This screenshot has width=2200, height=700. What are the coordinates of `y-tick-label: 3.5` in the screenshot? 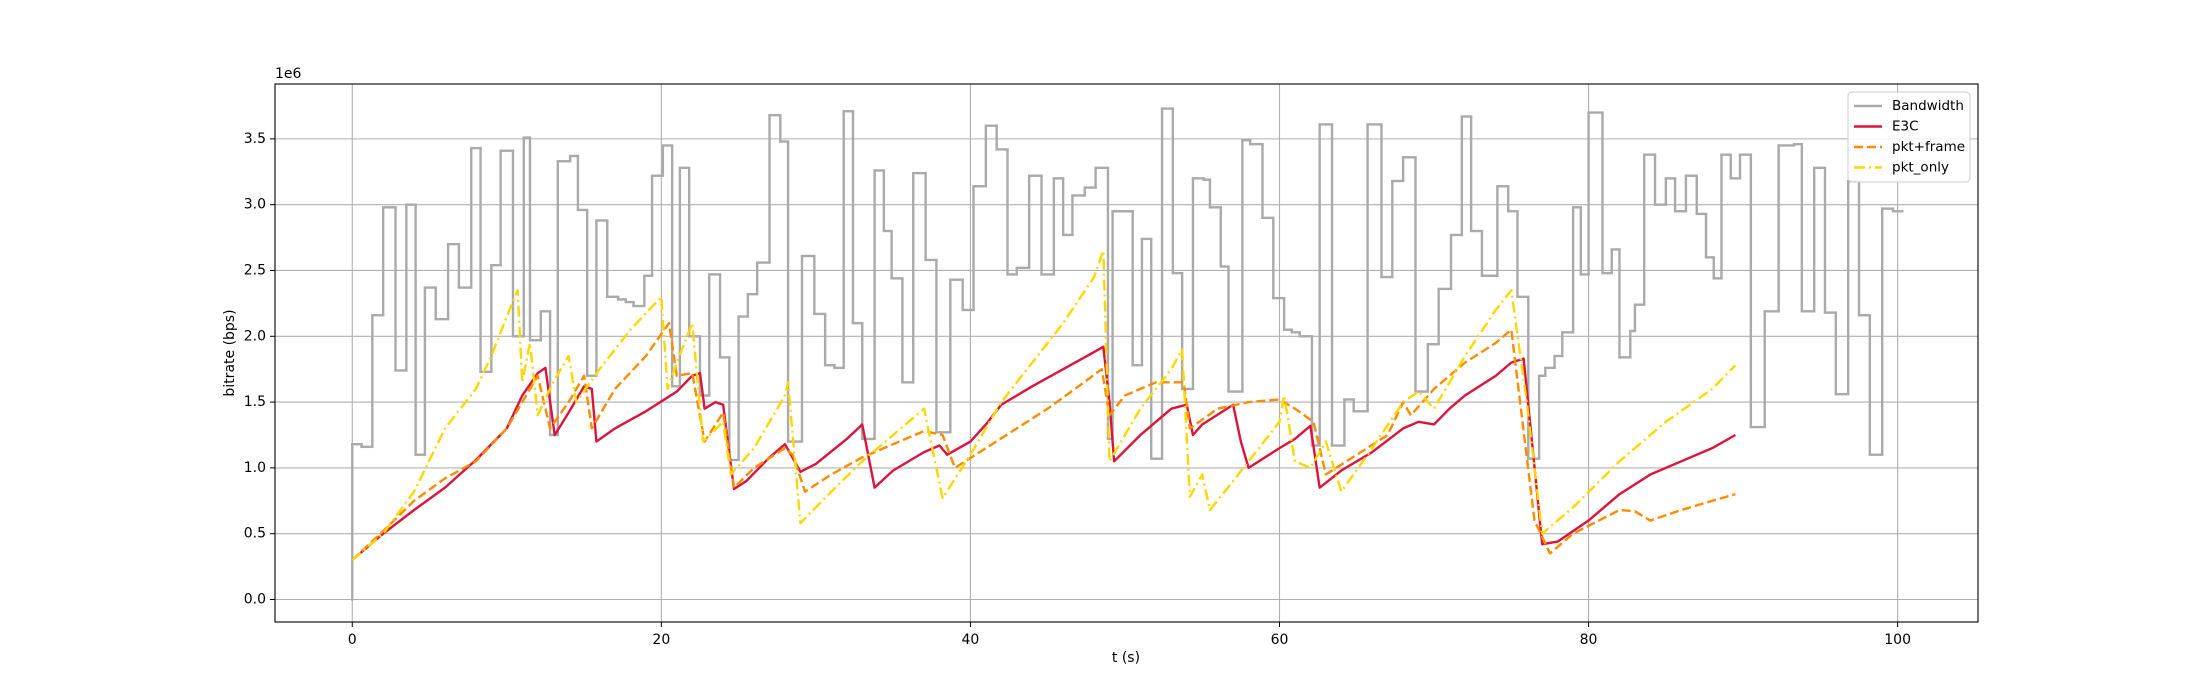 It's located at (255, 139).